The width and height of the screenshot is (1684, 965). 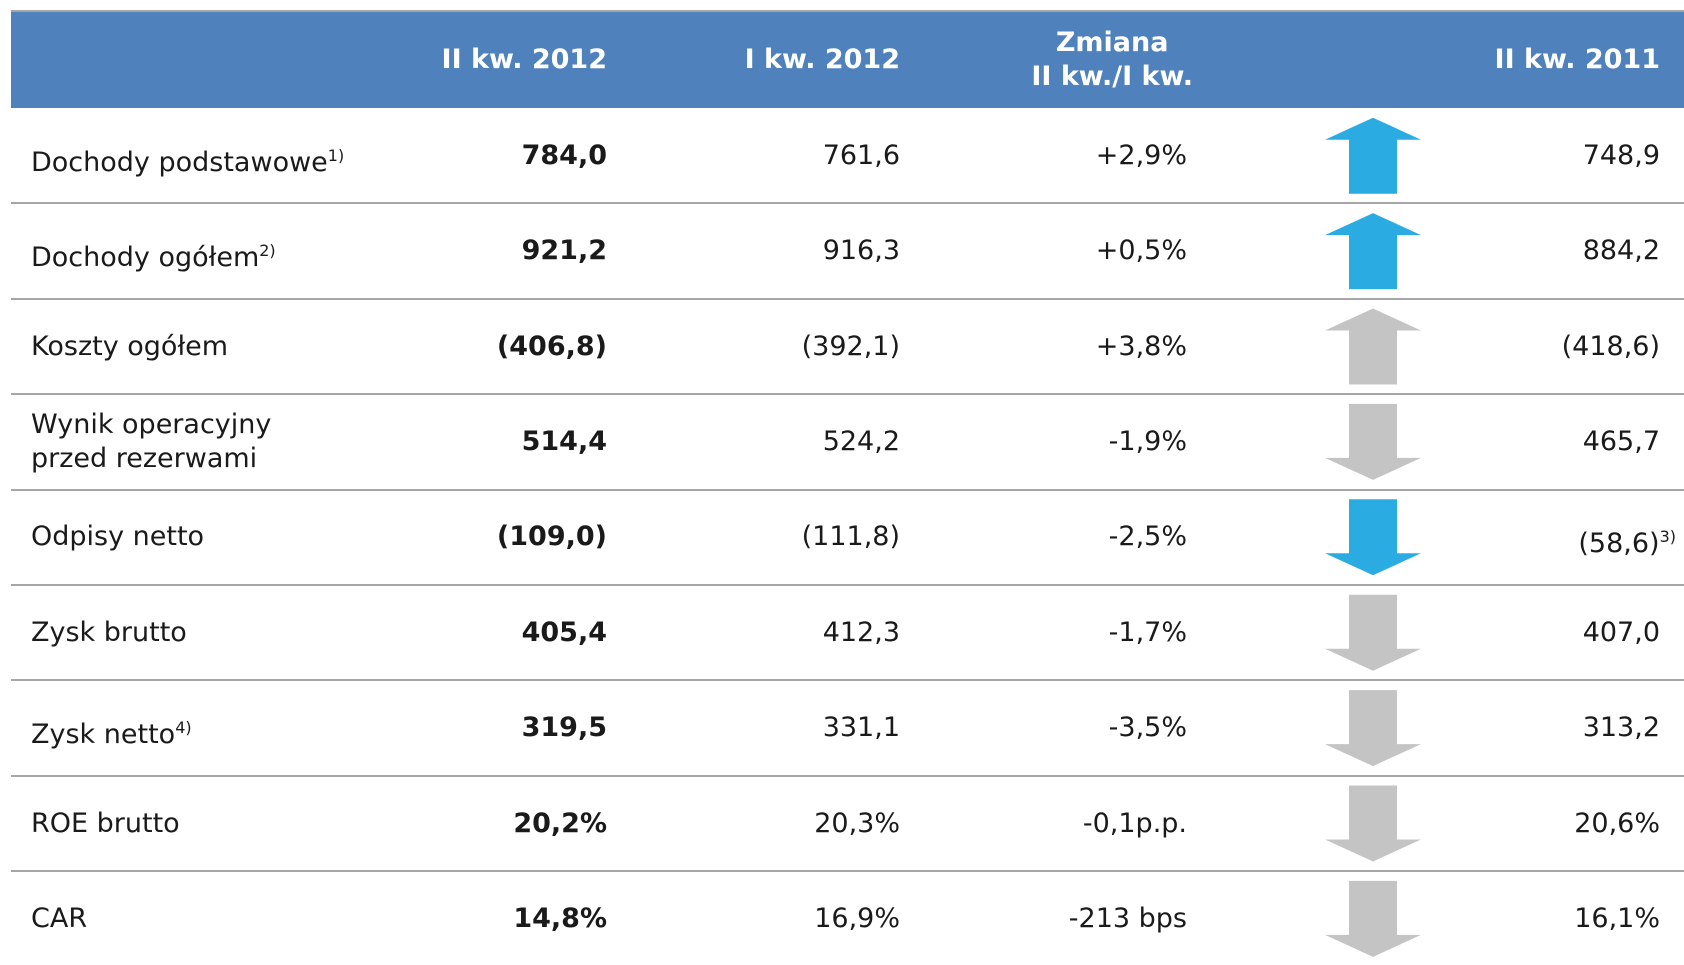 I want to click on value-text: (58,6), so click(x=1619, y=544).